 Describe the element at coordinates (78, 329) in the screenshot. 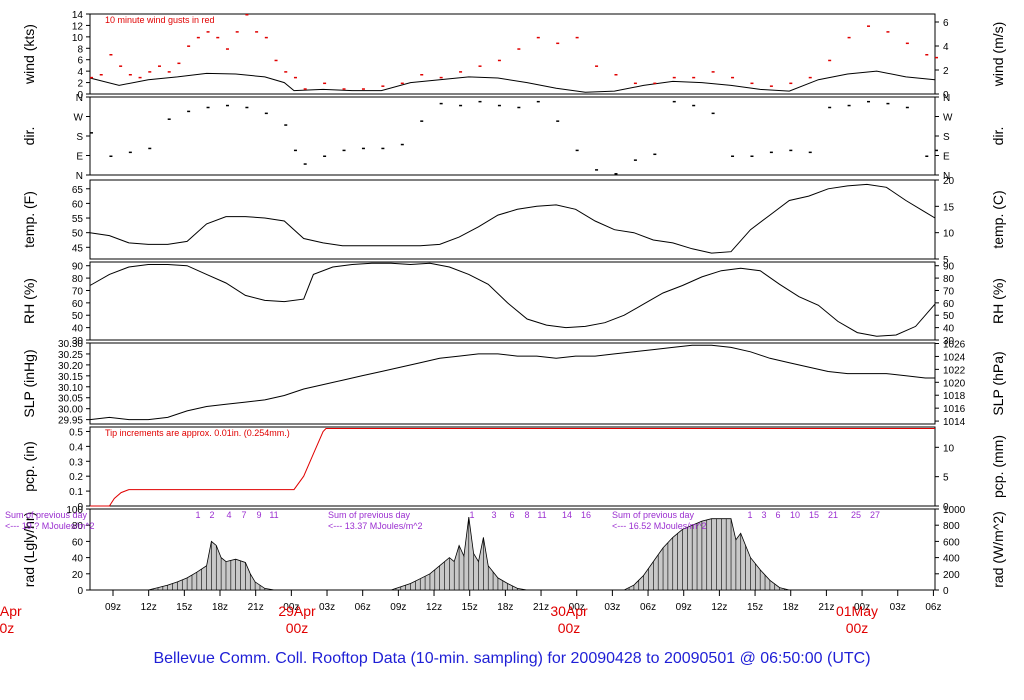

I see `y-tick-label: 40` at that location.